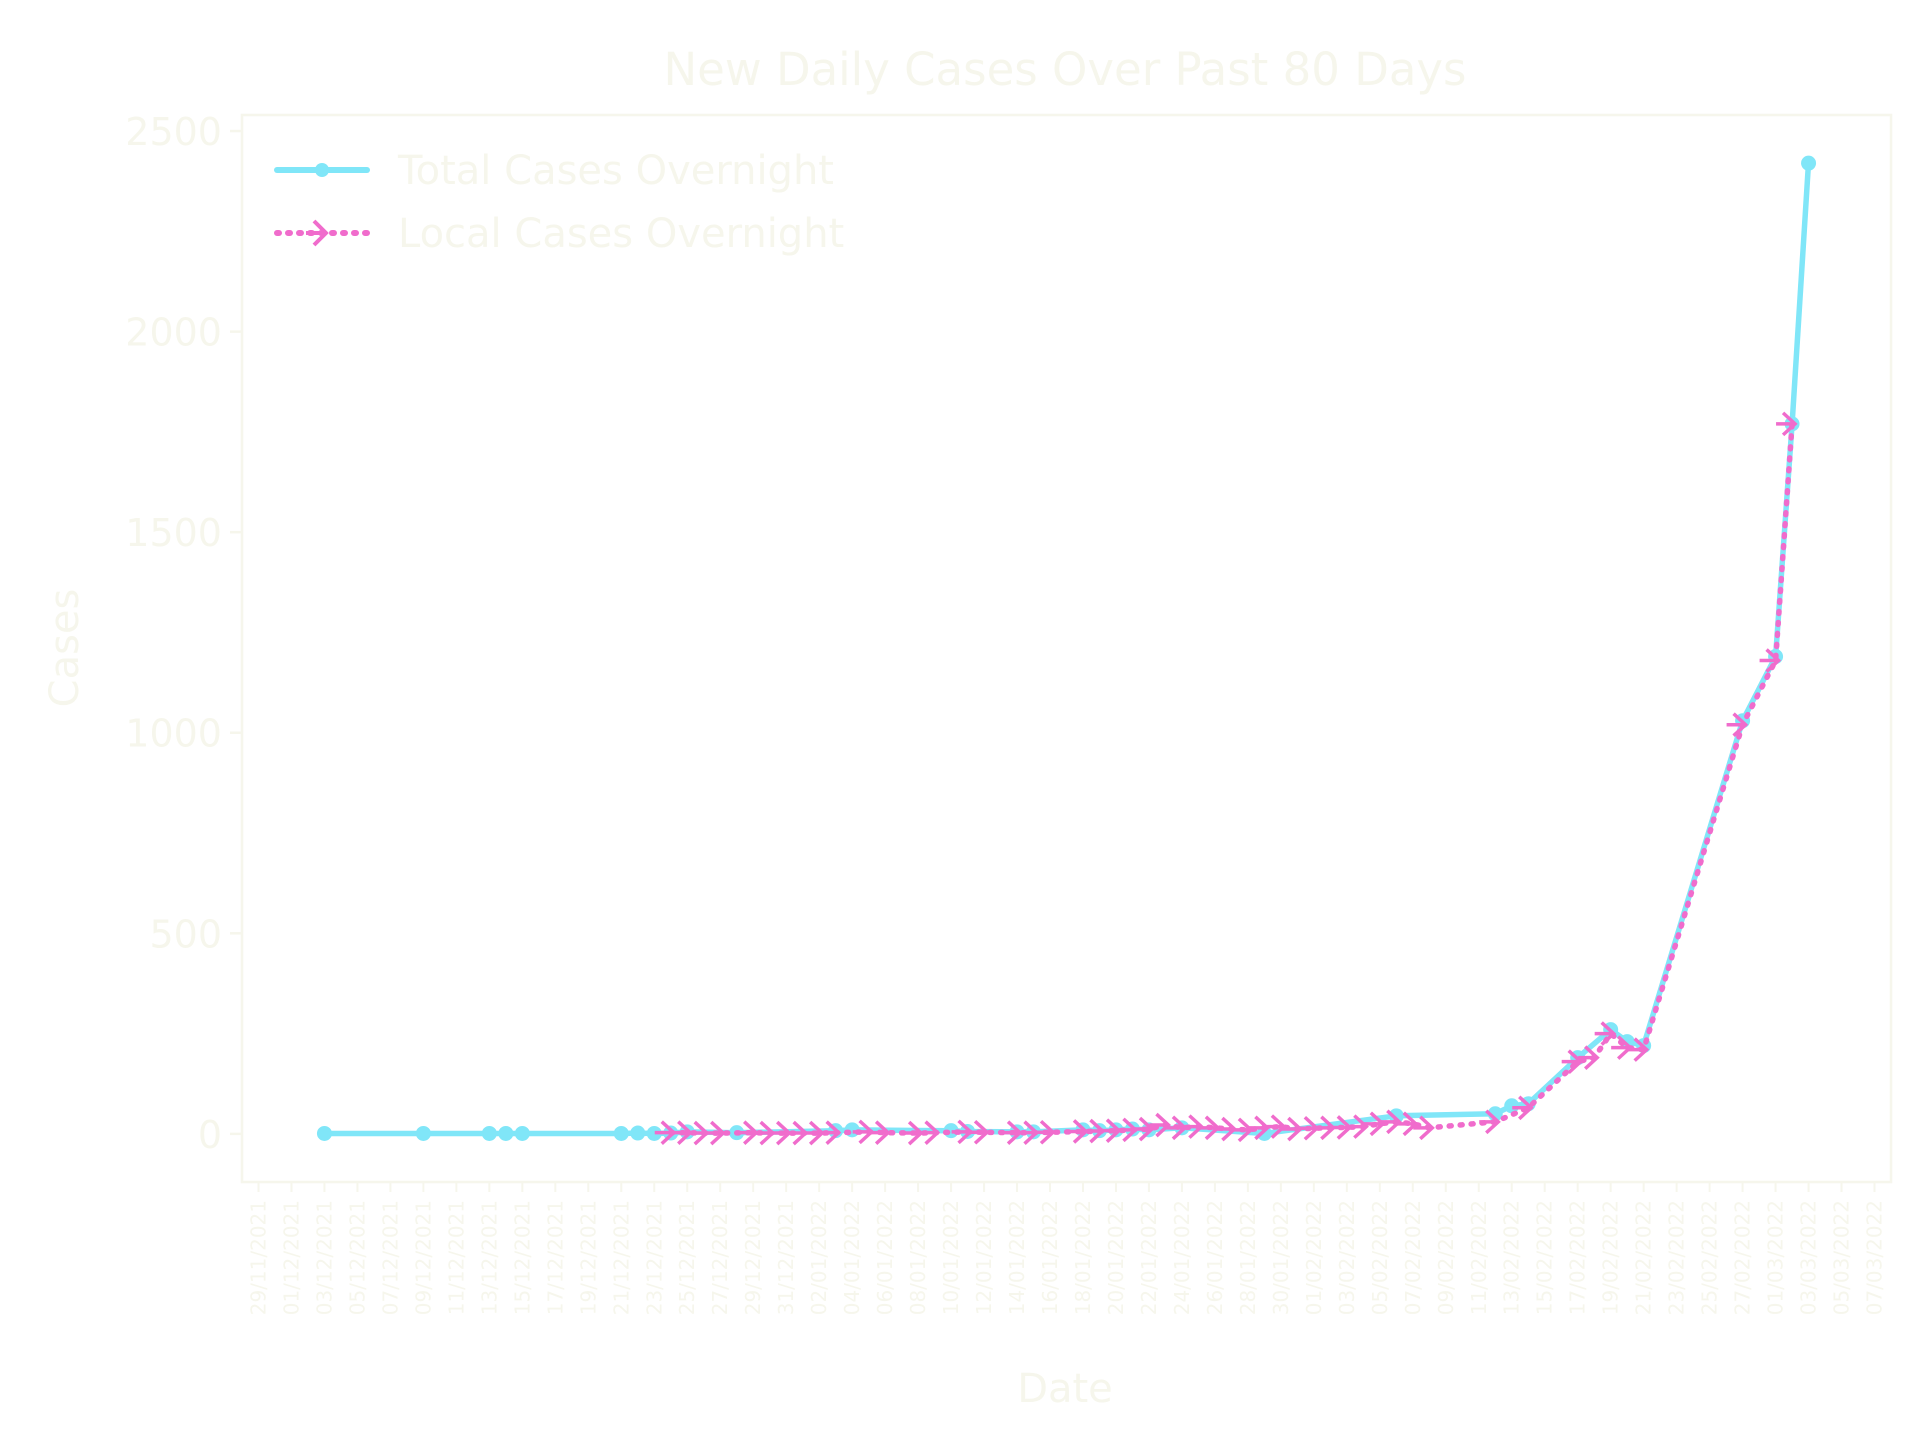 Image resolution: width=1920 pixels, height=1440 pixels. Describe the element at coordinates (1644, 1257) in the screenshot. I see `x-tick-label: 21/02/2022` at that location.